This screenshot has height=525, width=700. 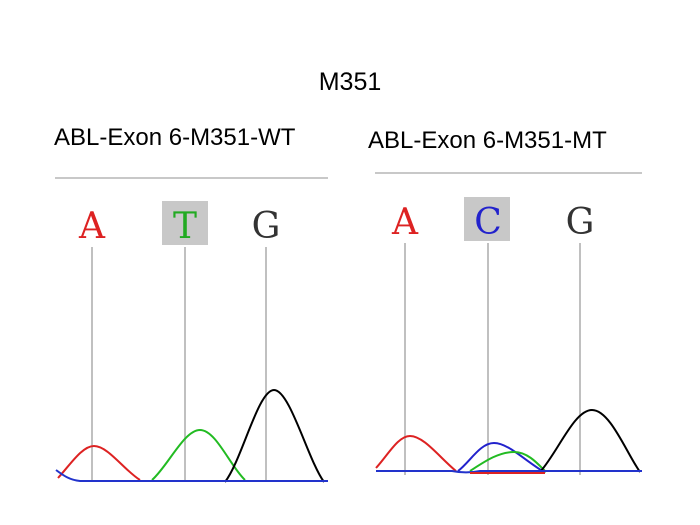 I want to click on panel-title-wt: ABL-Exon 6-M351-WT, so click(x=175, y=137).